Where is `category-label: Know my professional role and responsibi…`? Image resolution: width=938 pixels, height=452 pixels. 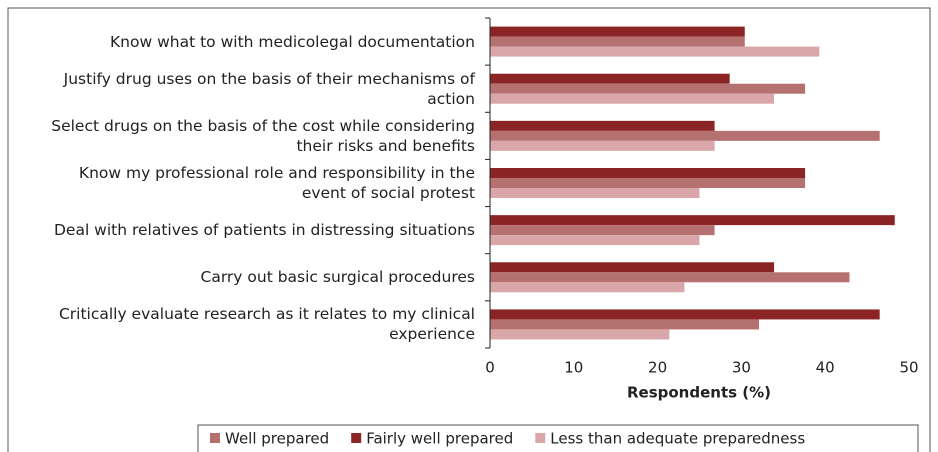
category-label: Know my professional role and responsibi… is located at coordinates (276, 183).